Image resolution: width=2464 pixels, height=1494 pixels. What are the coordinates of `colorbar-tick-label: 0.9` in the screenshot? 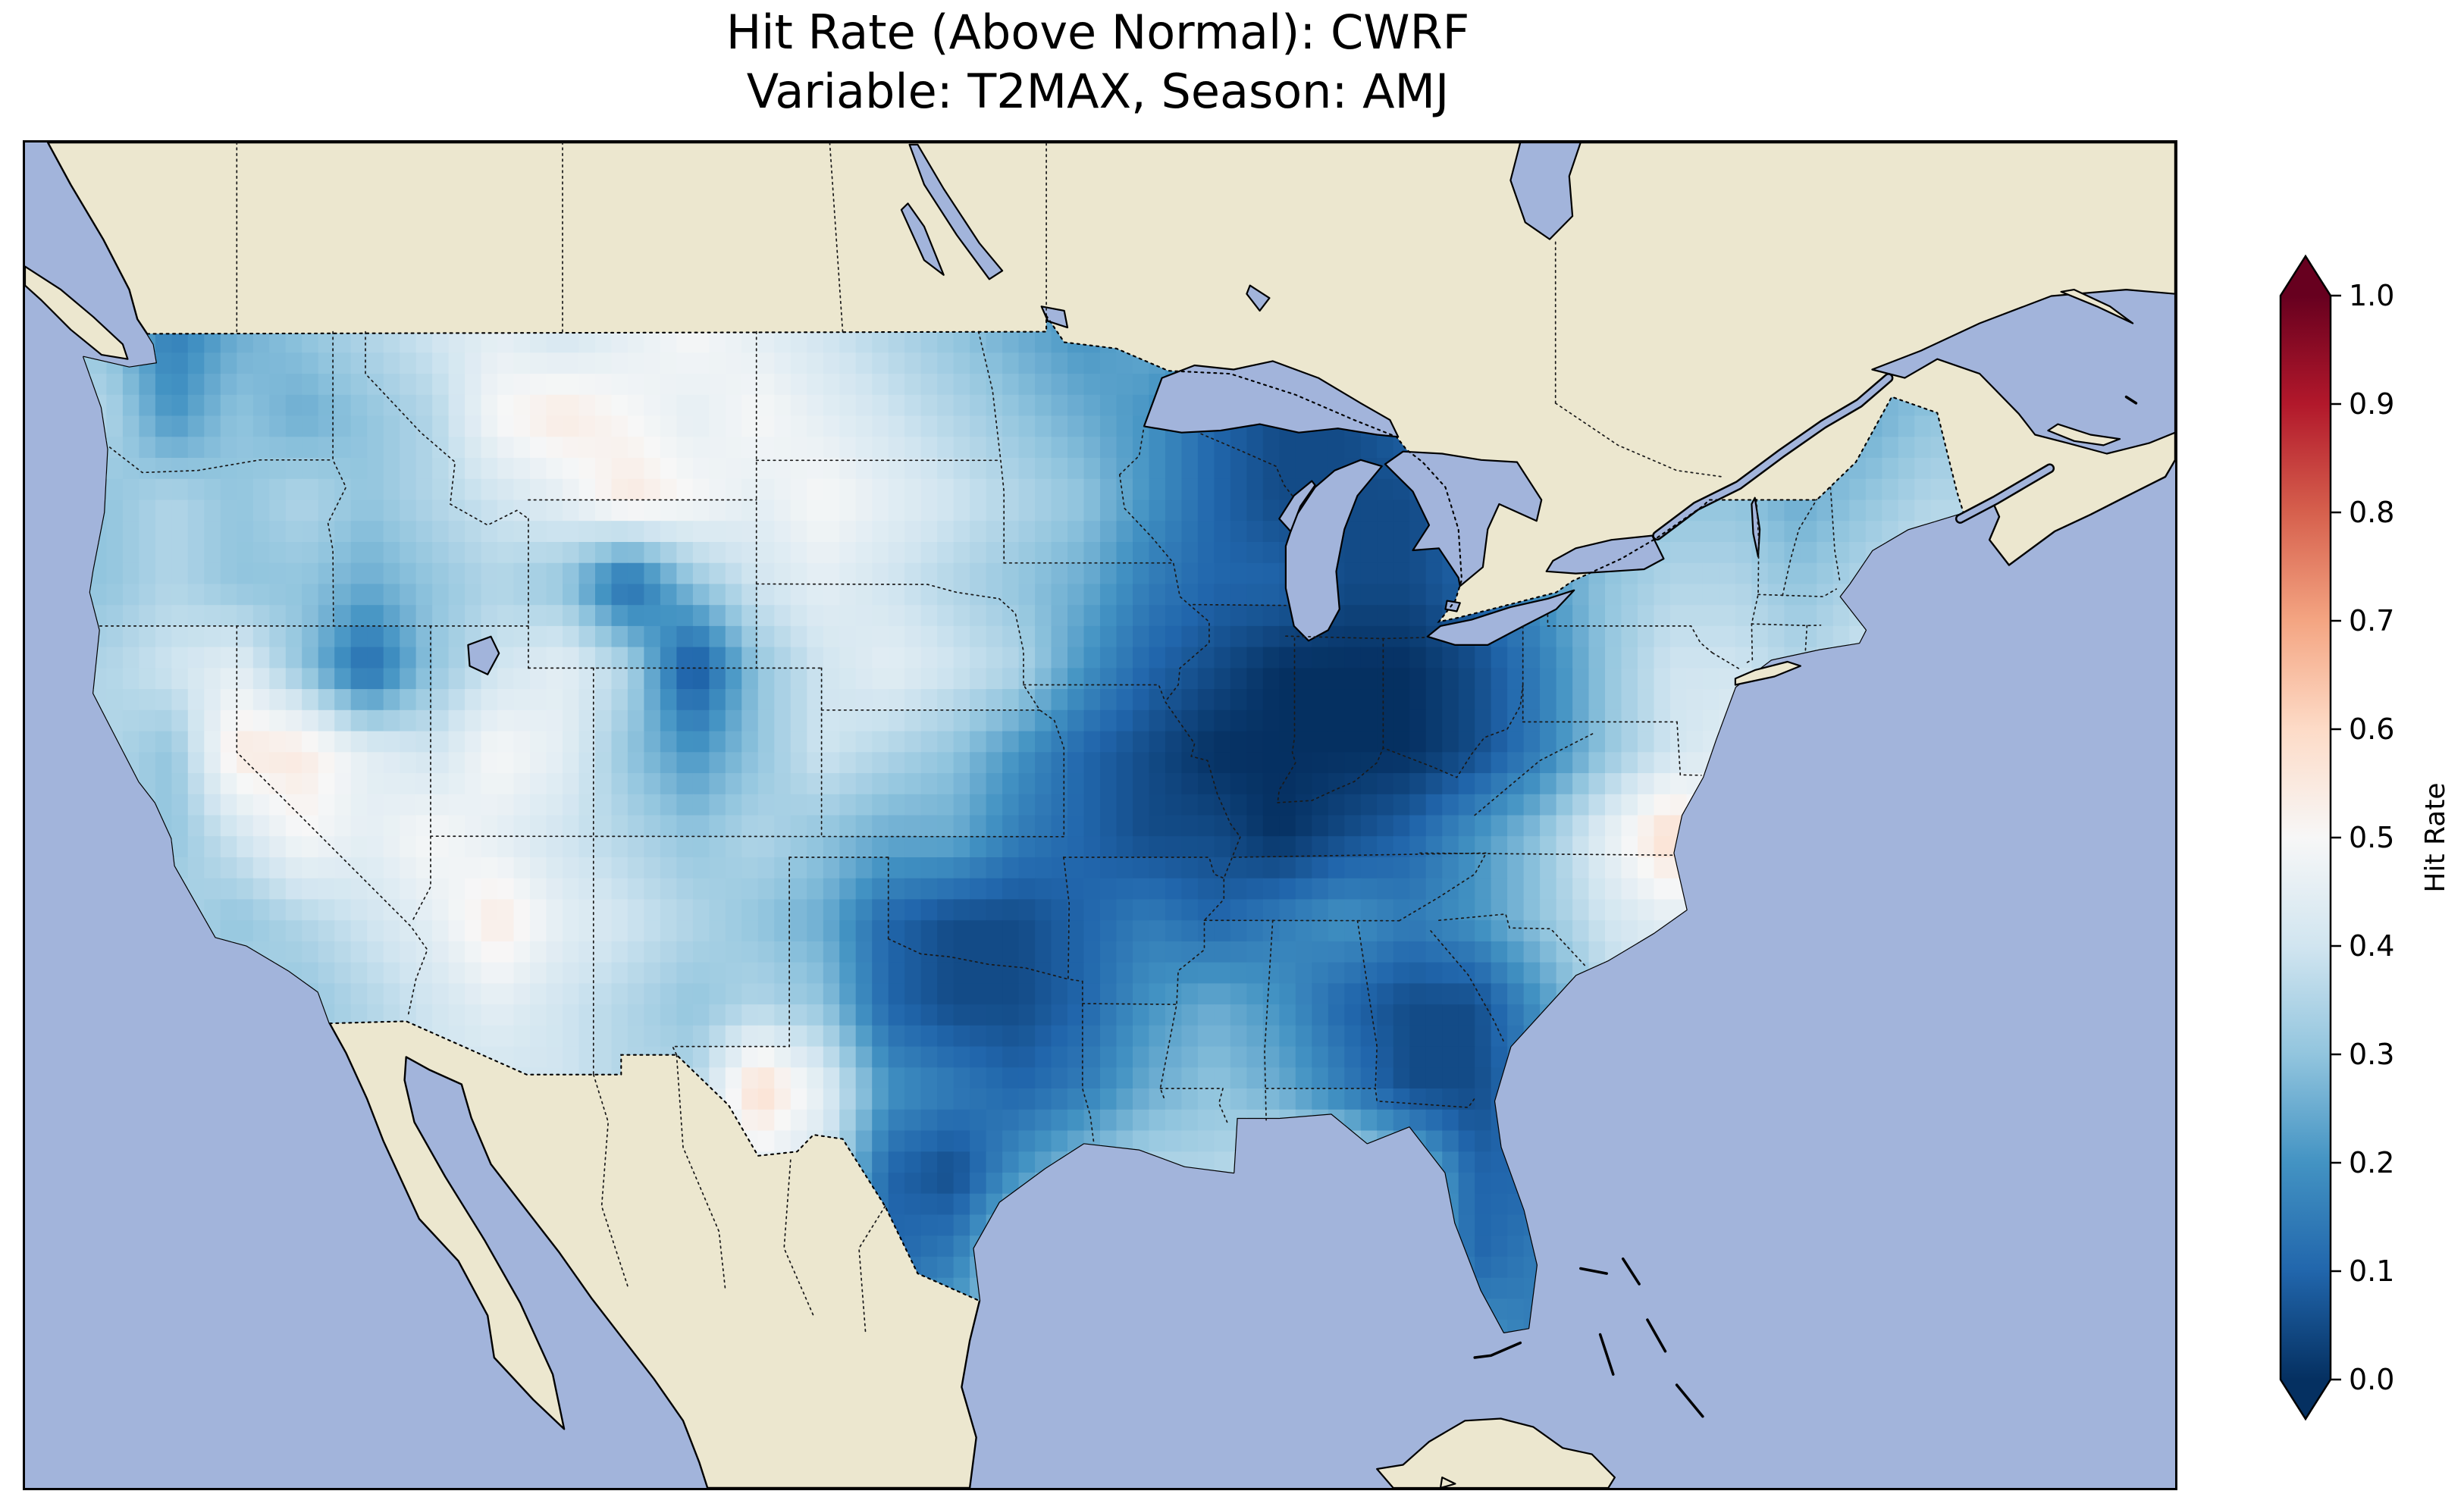 It's located at (2371, 404).